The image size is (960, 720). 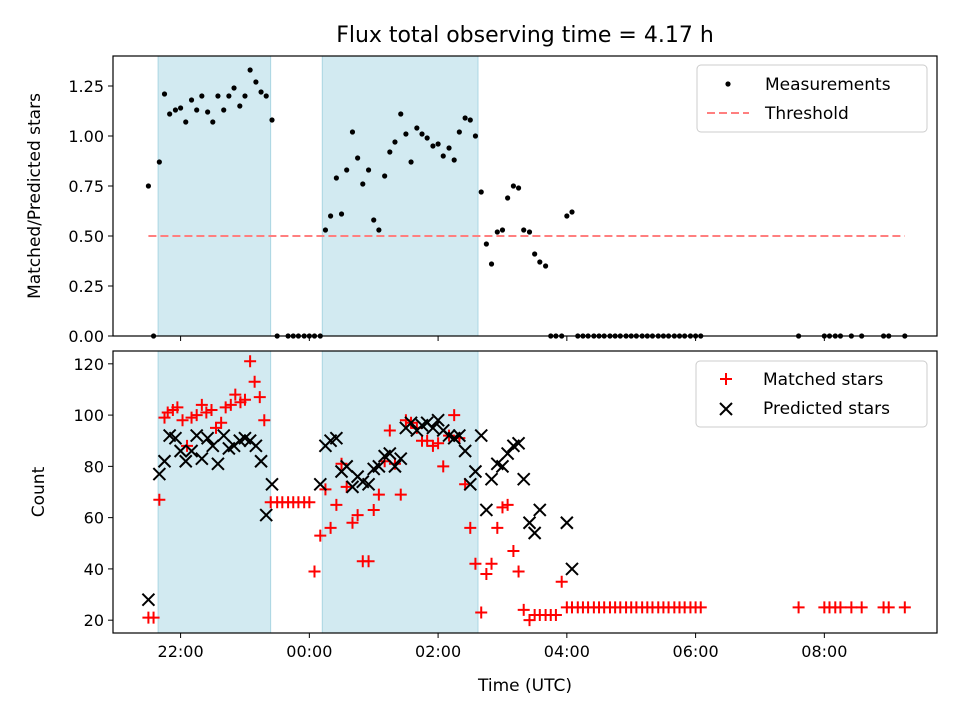 What do you see at coordinates (94, 620) in the screenshot?
I see `y-tick-label: 20` at bounding box center [94, 620].